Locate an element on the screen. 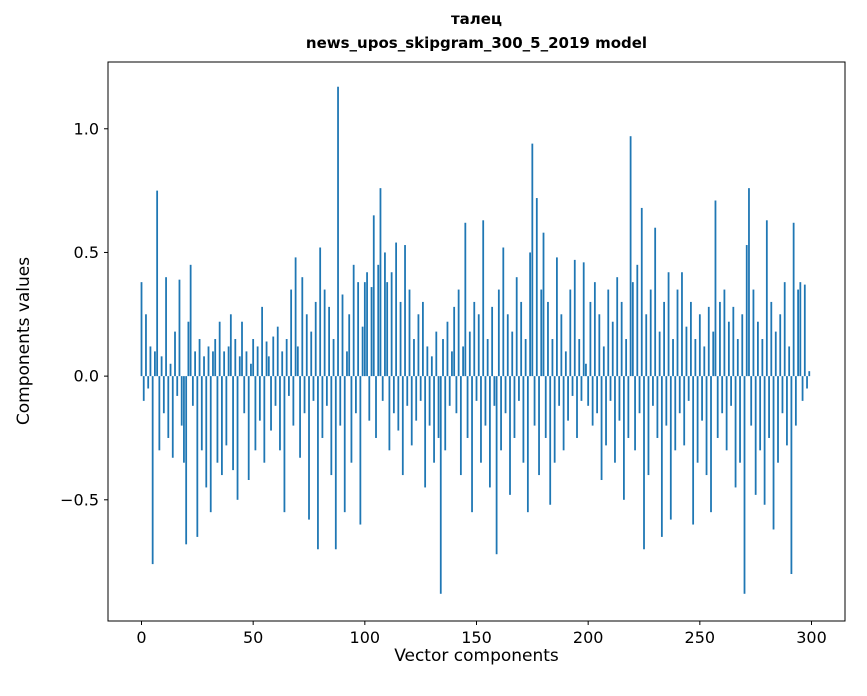  y-tick-label: 0.0 is located at coordinates (86, 376).